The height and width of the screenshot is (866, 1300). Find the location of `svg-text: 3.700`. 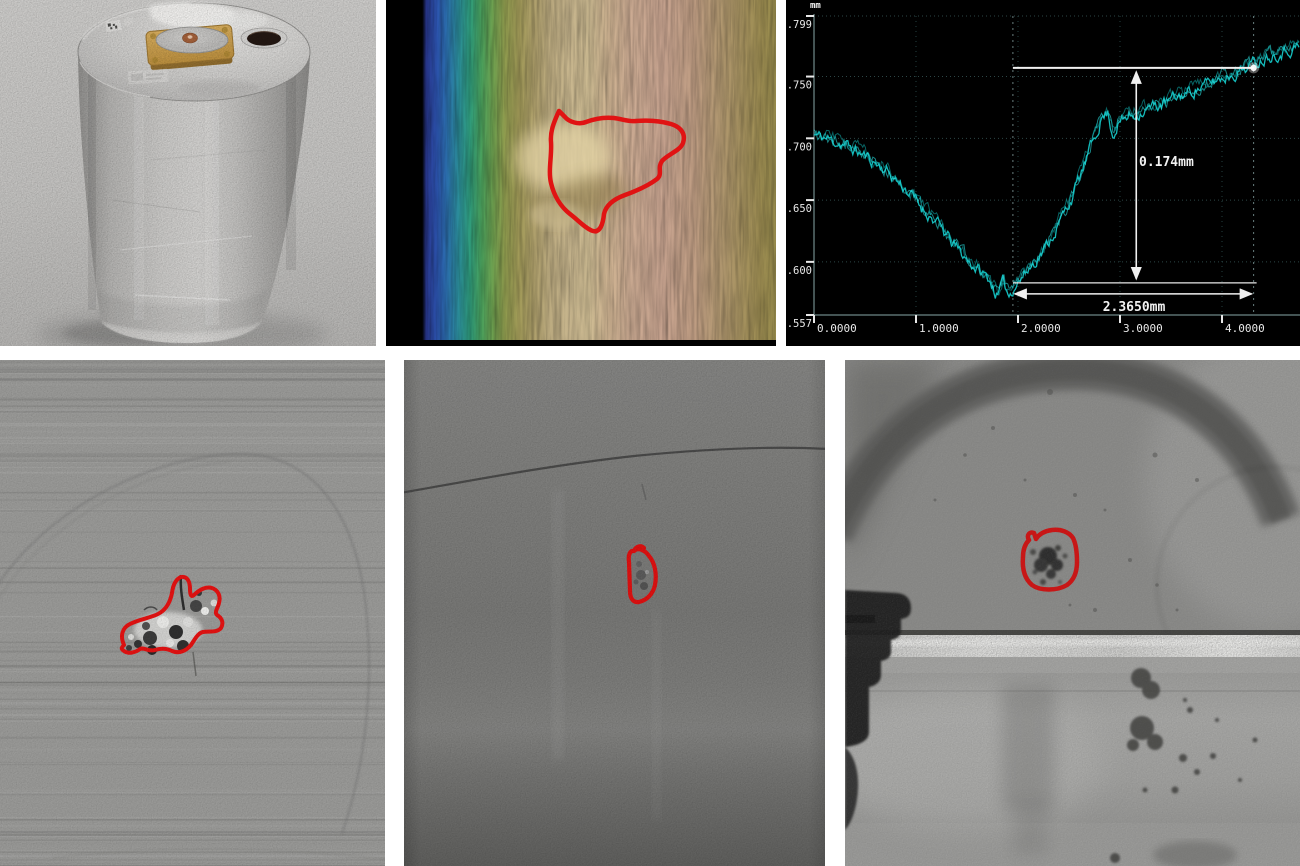

svg-text: 3.700 is located at coordinates (799, 147).